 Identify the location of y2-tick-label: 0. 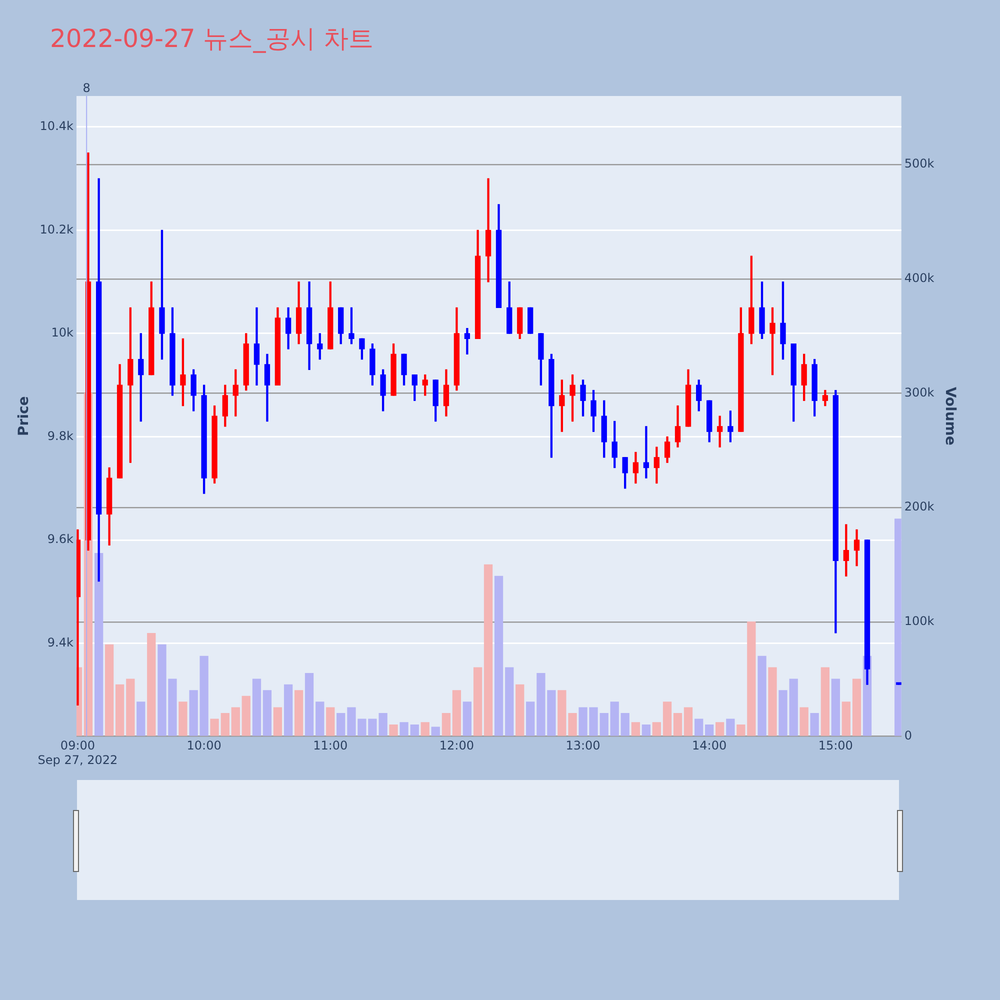
(908, 735).